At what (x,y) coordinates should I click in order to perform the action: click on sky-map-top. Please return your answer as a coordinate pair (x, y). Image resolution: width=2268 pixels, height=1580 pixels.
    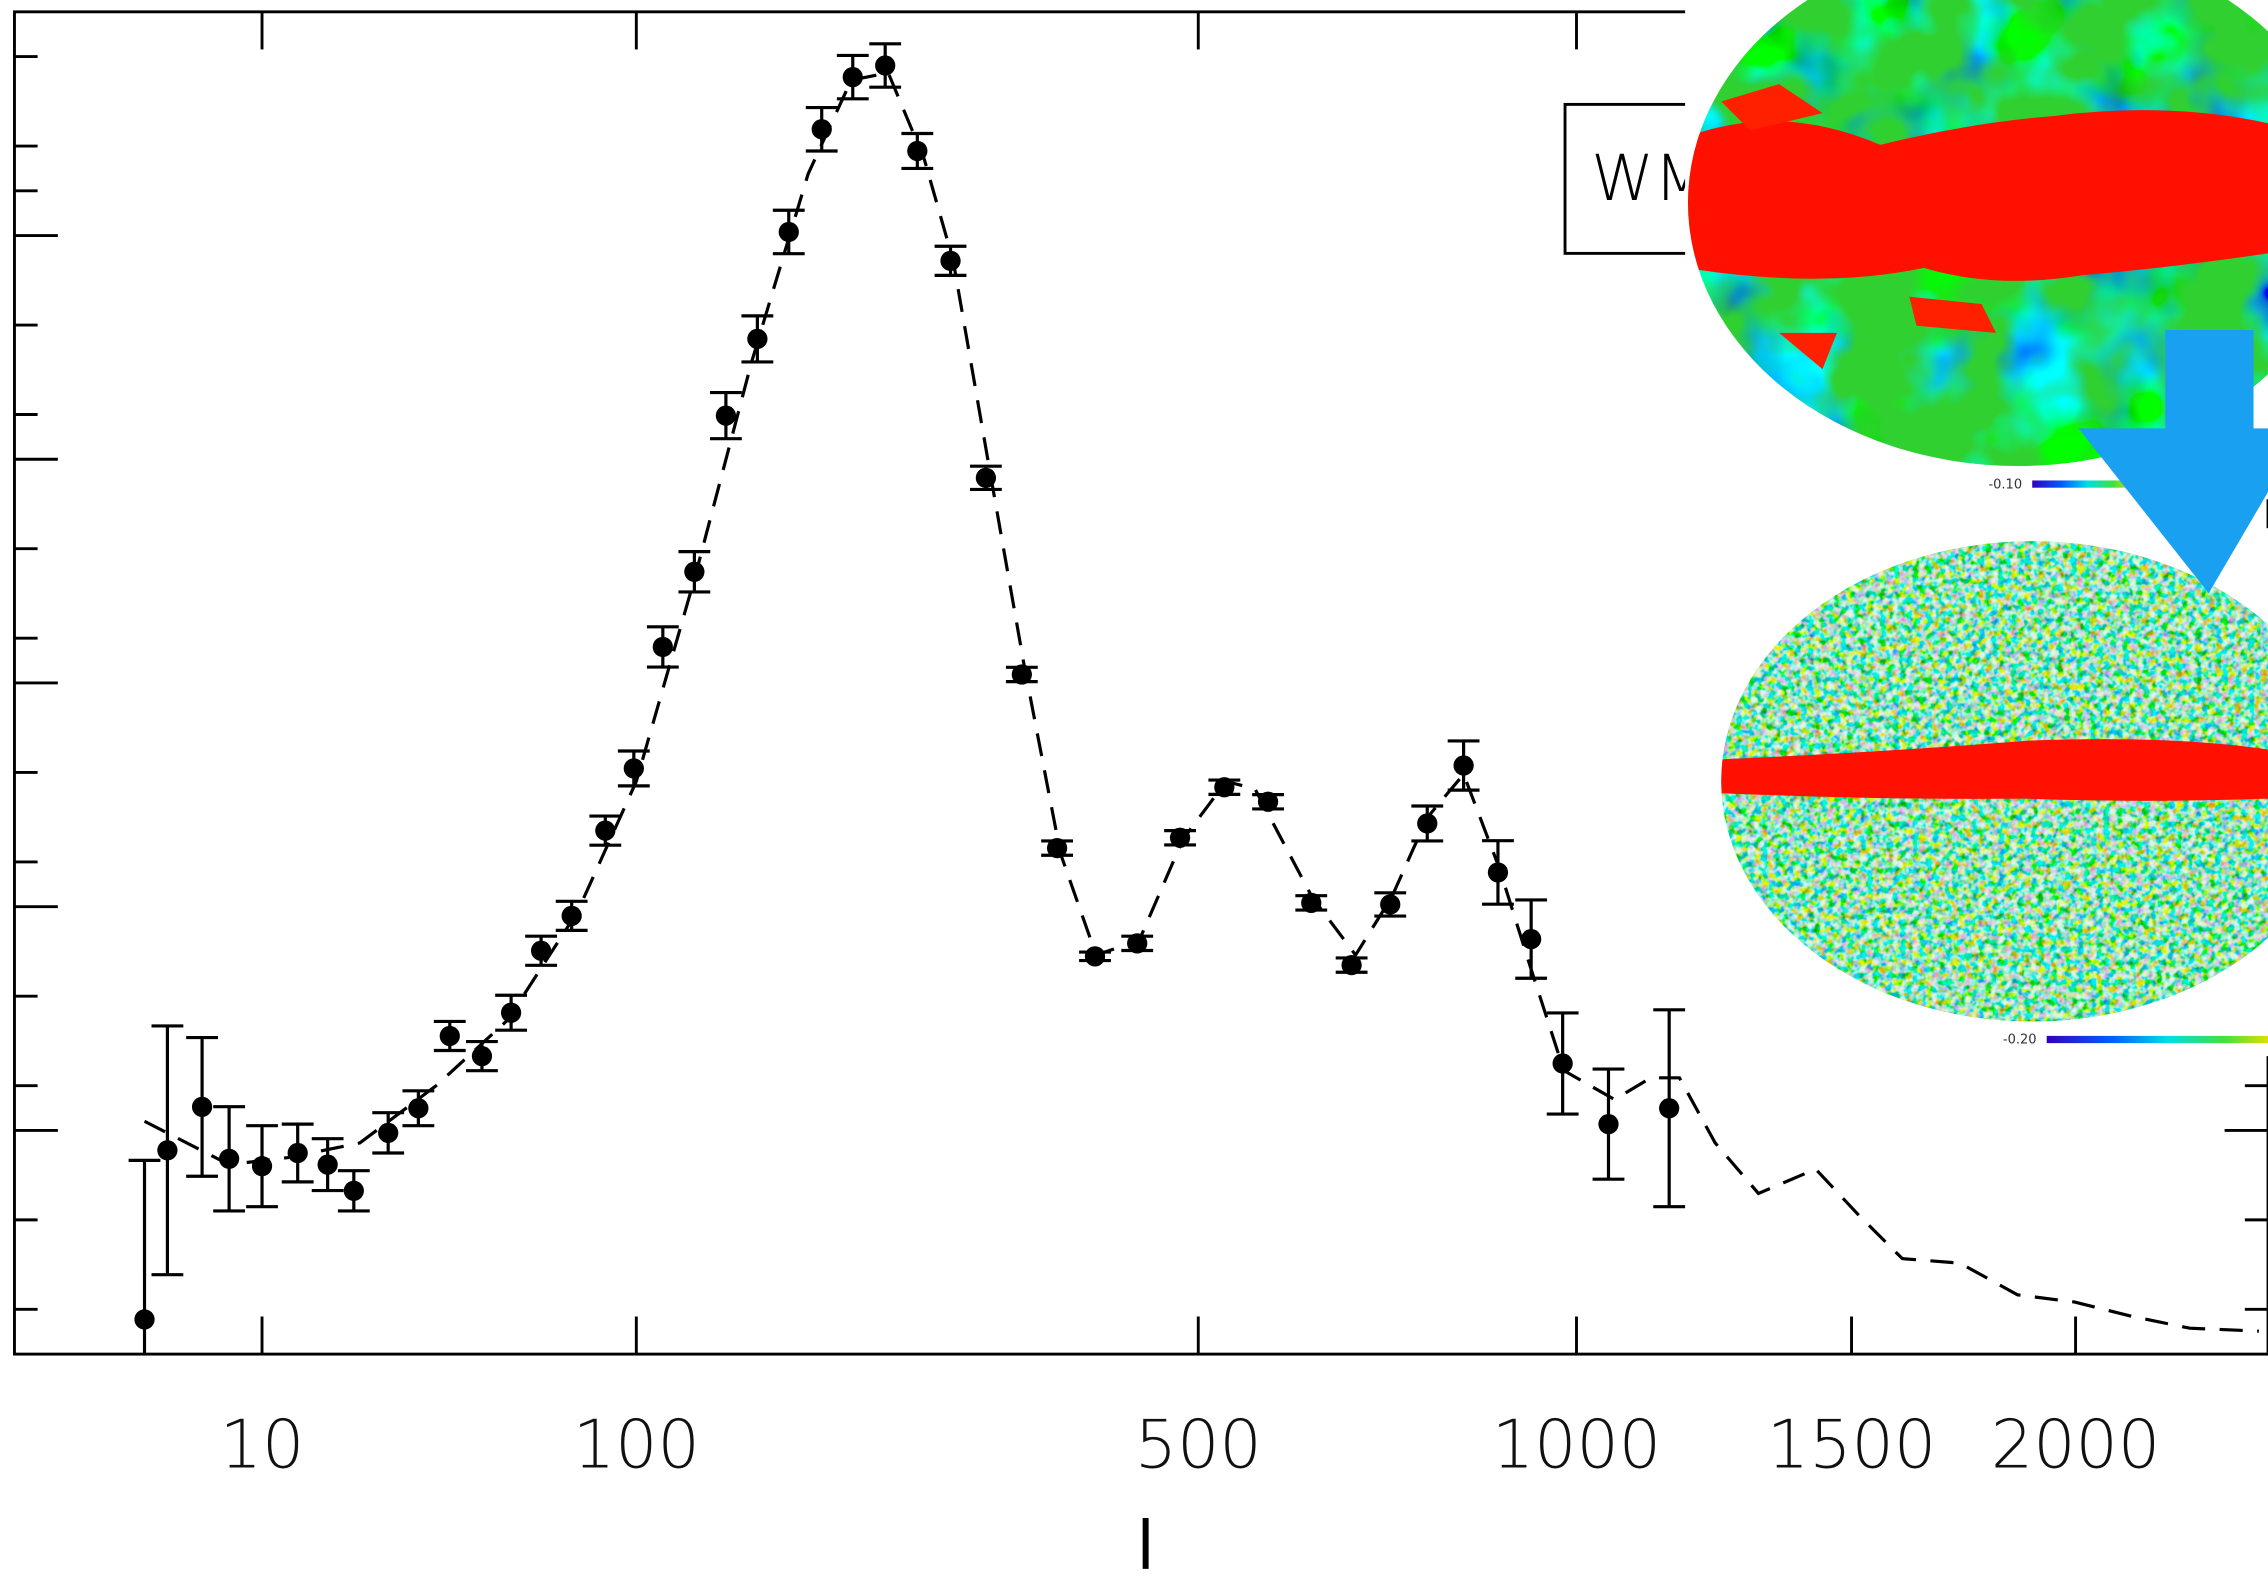
    Looking at the image, I should click on (1977, 233).